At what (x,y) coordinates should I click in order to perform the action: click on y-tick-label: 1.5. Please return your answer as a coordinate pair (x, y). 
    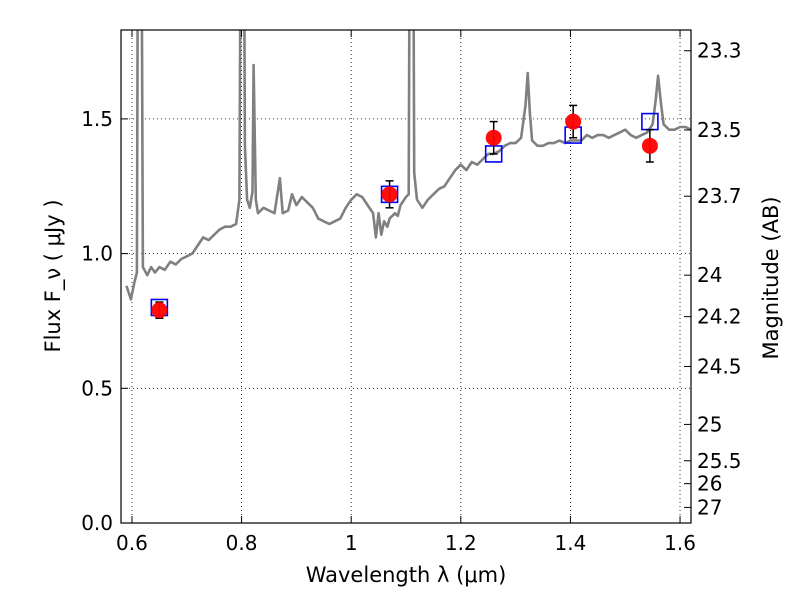
    Looking at the image, I should click on (97, 119).